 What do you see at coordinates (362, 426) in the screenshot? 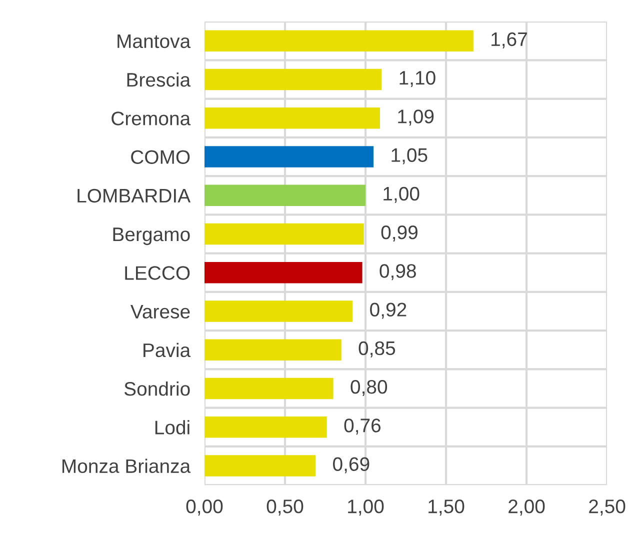
I see `data-label: 0,76` at bounding box center [362, 426].